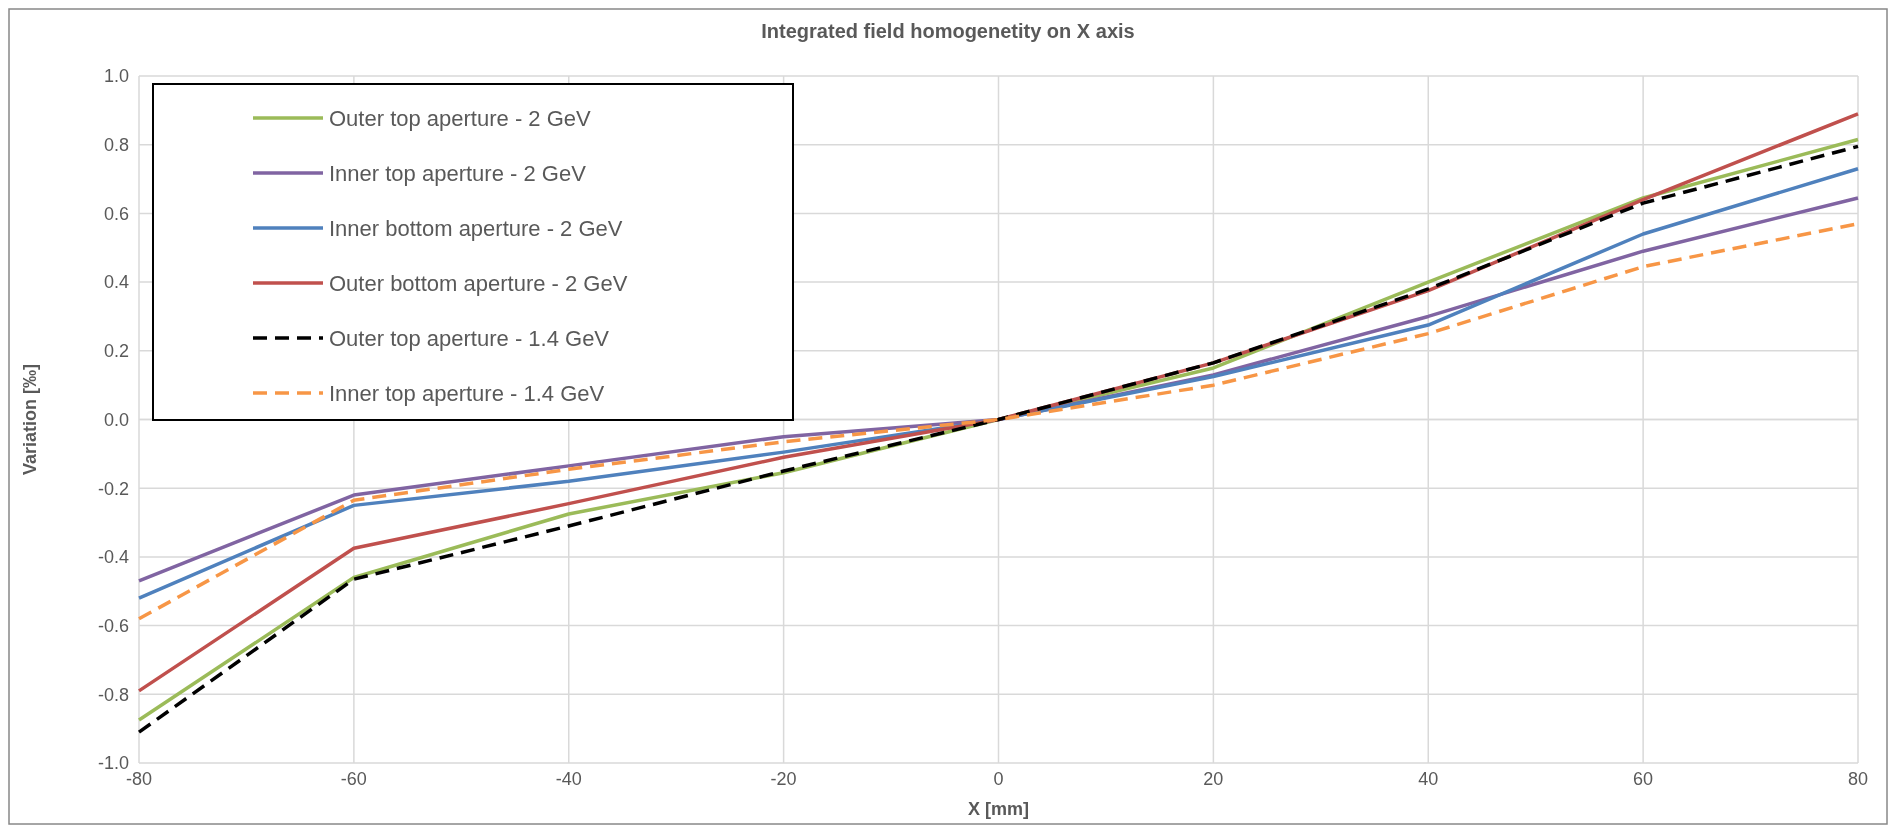 The image size is (1898, 835). What do you see at coordinates (113, 557) in the screenshot?
I see `y-tick-label: -0.4` at bounding box center [113, 557].